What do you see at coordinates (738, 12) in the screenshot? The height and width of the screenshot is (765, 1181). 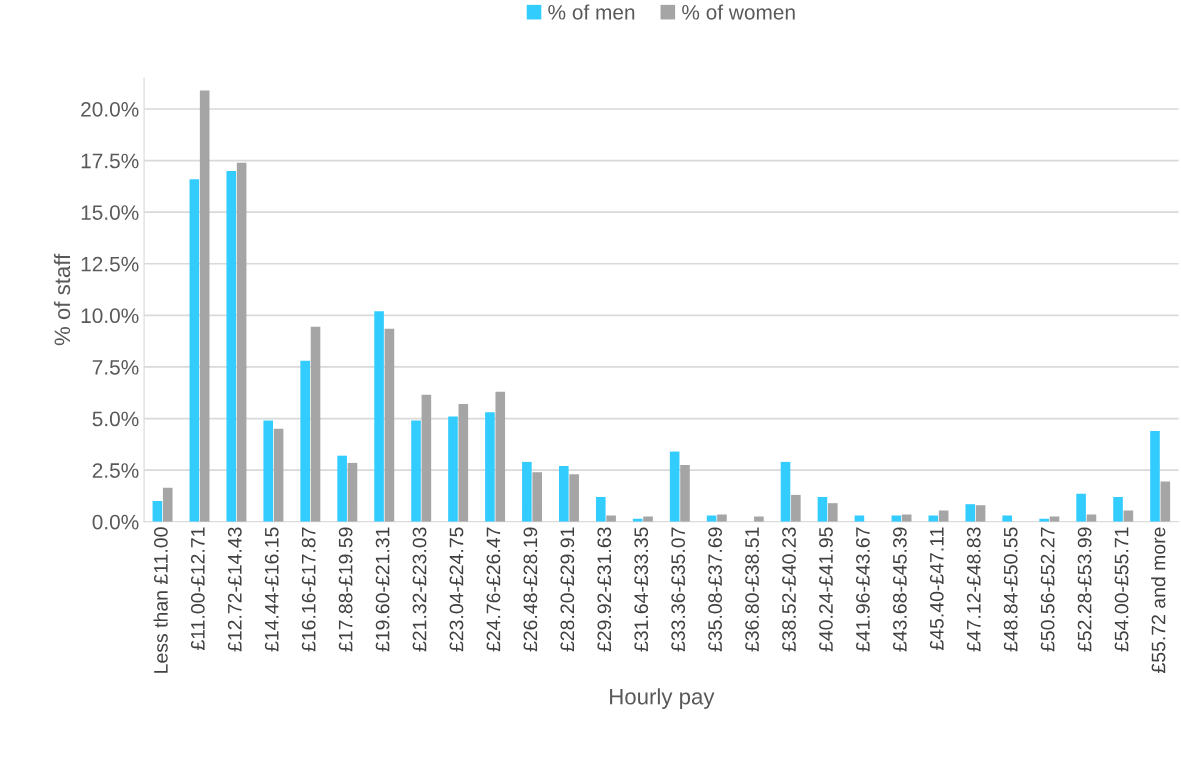 I see `legend-label: % of women` at bounding box center [738, 12].